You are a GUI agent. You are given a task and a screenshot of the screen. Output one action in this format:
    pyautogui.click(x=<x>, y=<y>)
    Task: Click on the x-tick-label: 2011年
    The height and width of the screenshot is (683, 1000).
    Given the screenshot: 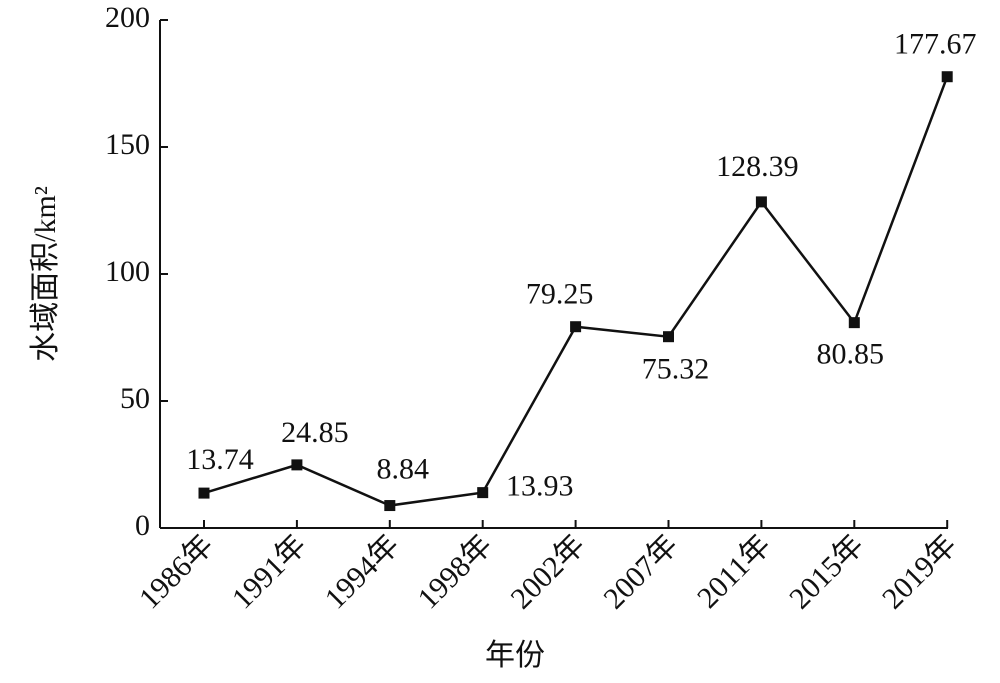 What is the action you would take?
    pyautogui.click(x=734, y=571)
    